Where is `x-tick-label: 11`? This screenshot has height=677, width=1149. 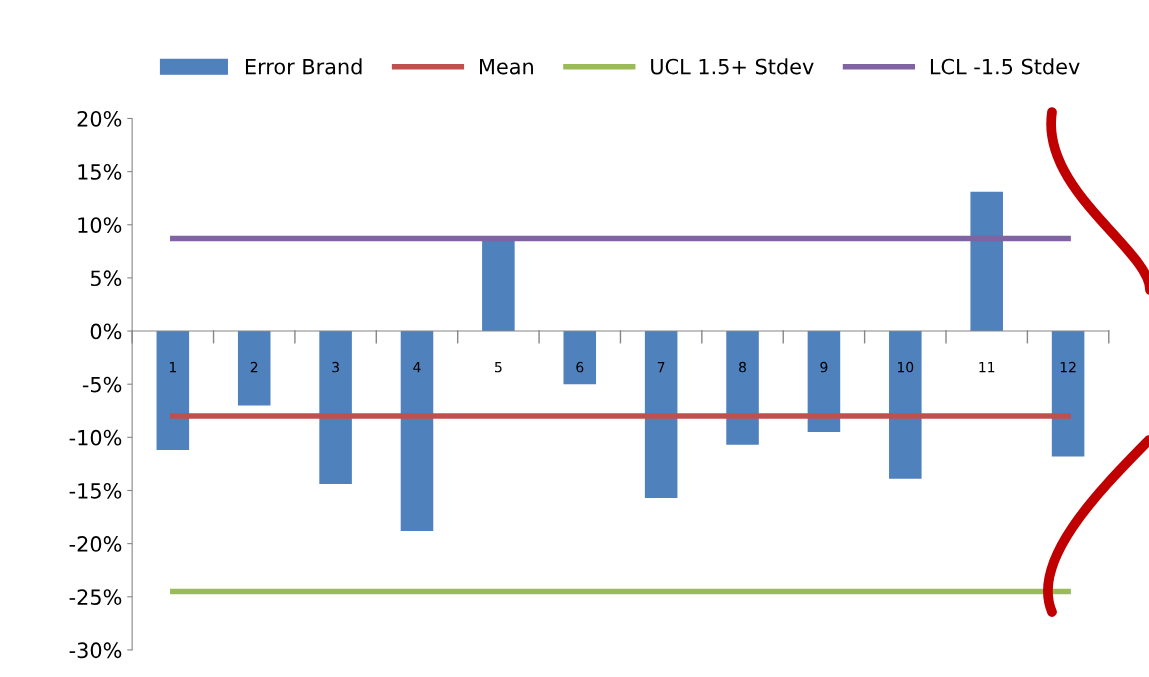 x-tick-label: 11 is located at coordinates (987, 367).